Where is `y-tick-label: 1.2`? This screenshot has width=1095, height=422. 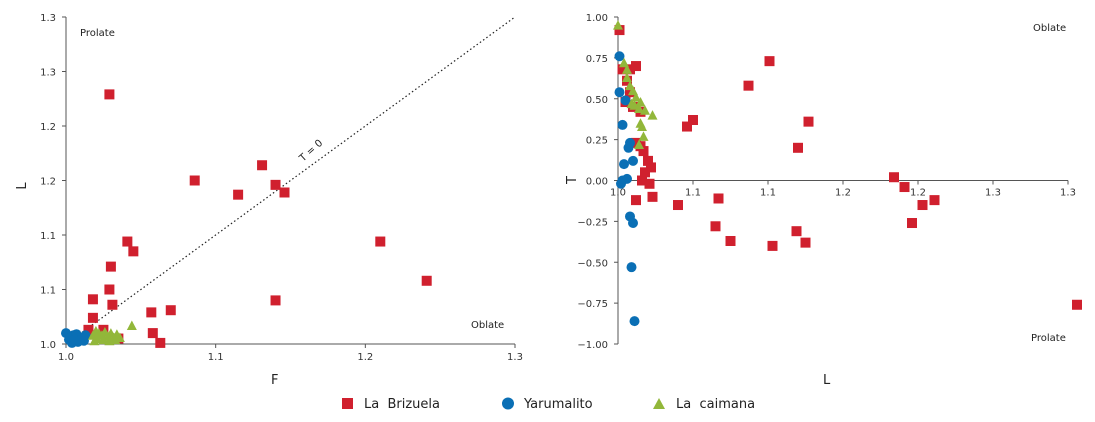 y-tick-label: 1.2 is located at coordinates (48, 127).